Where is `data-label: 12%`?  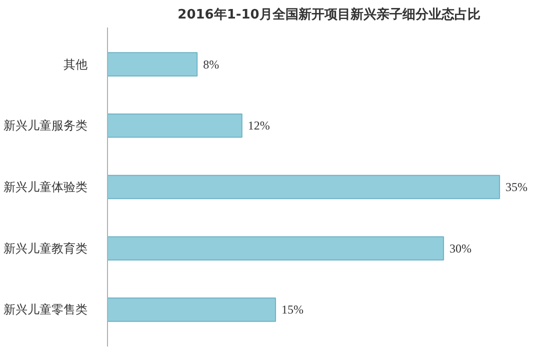 data-label: 12% is located at coordinates (259, 125).